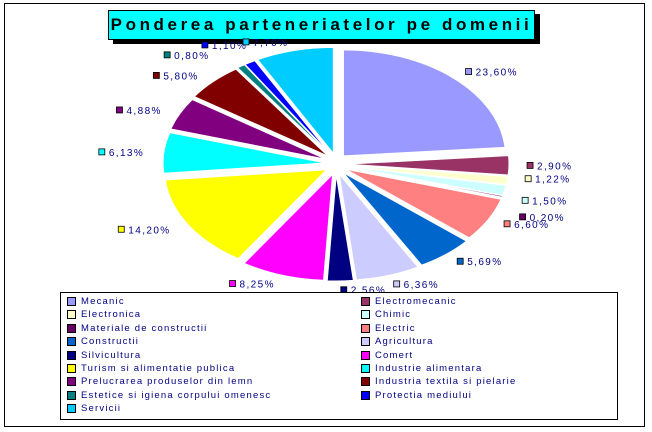  I want to click on legend-item-estetice-si-igiena-corpului-omenesc: Estetice si igiena corpului omenesc, so click(169, 395).